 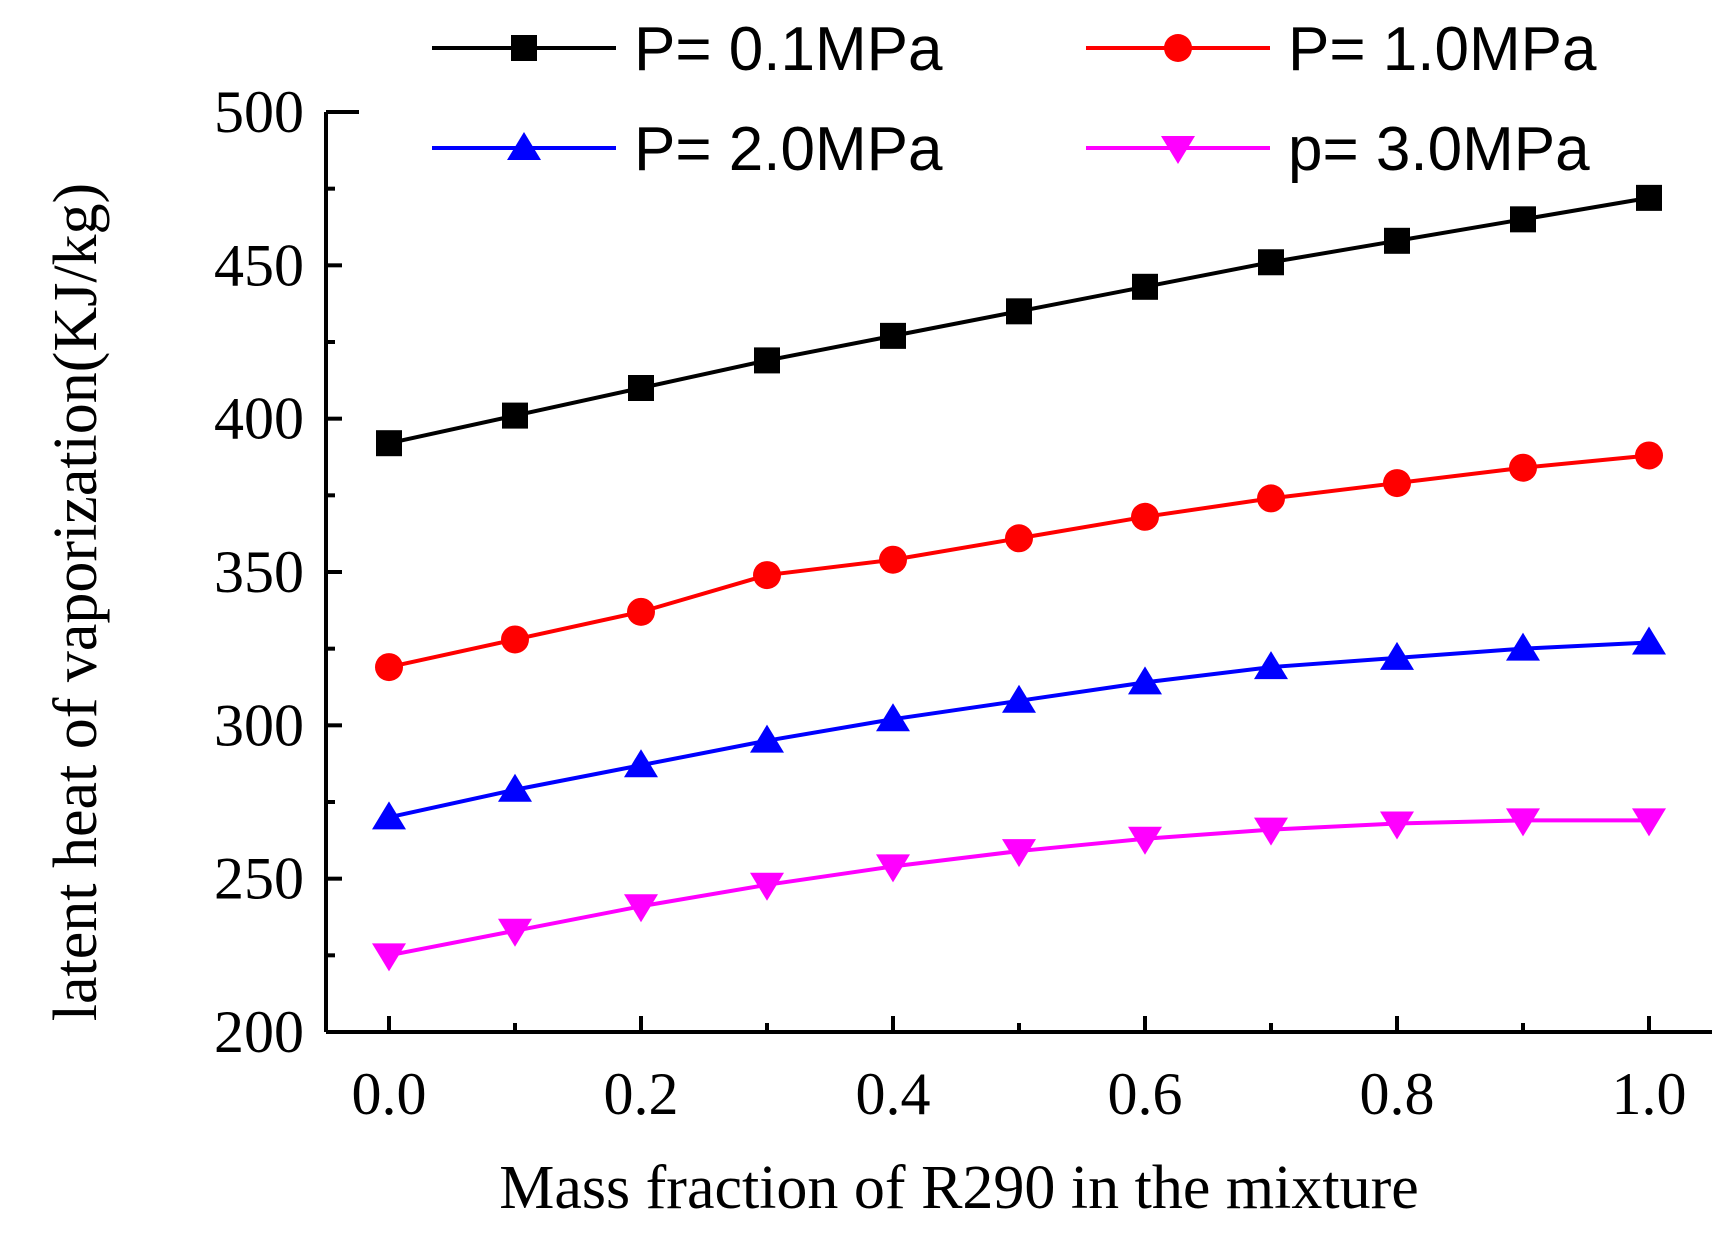 I want to click on legend-item: P= 0.1MPa, so click(x=687, y=49).